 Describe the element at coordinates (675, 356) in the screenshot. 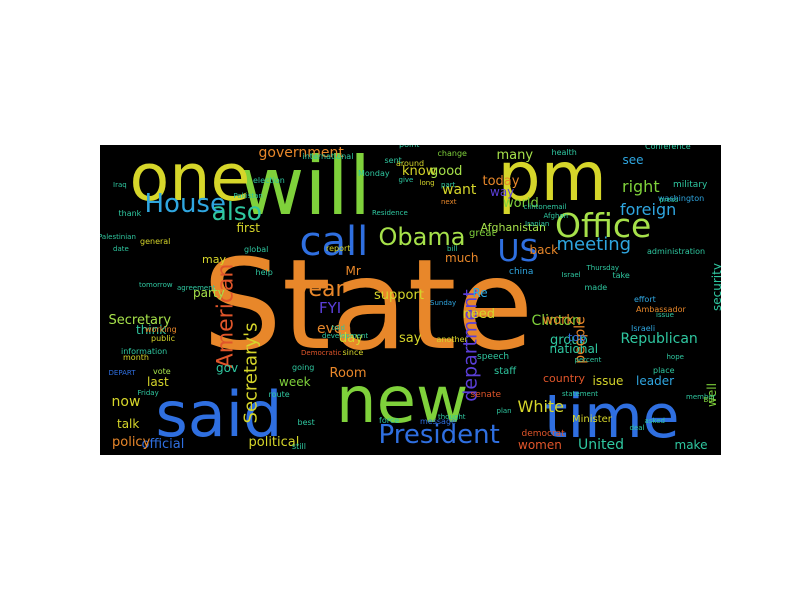

I see `word-132: hope` at that location.